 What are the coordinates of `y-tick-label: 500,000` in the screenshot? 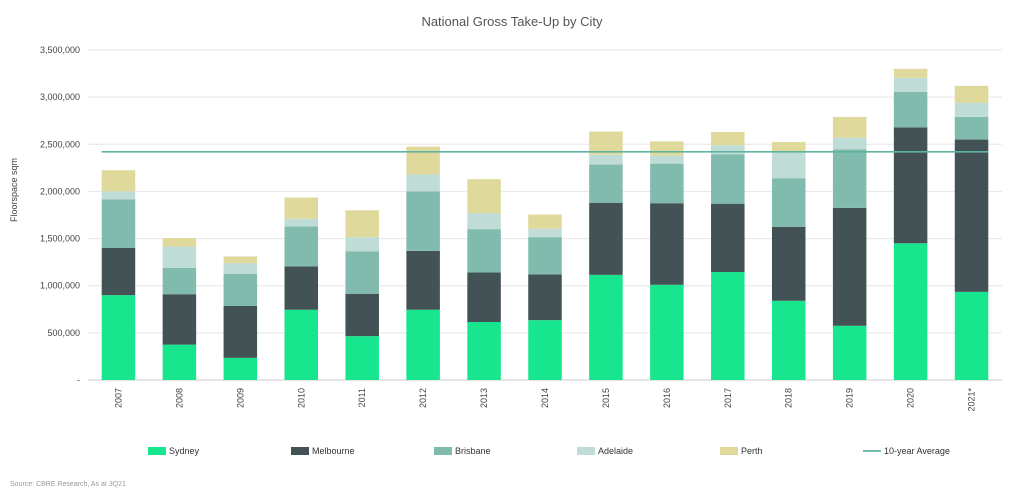 It's located at (63, 333).